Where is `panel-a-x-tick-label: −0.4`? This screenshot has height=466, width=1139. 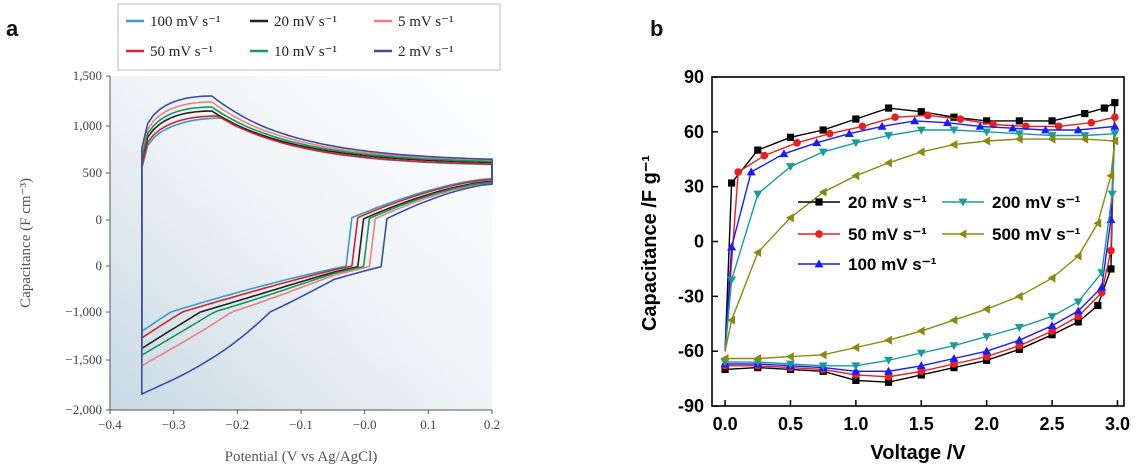 panel-a-x-tick-label: −0.4 is located at coordinates (110, 424).